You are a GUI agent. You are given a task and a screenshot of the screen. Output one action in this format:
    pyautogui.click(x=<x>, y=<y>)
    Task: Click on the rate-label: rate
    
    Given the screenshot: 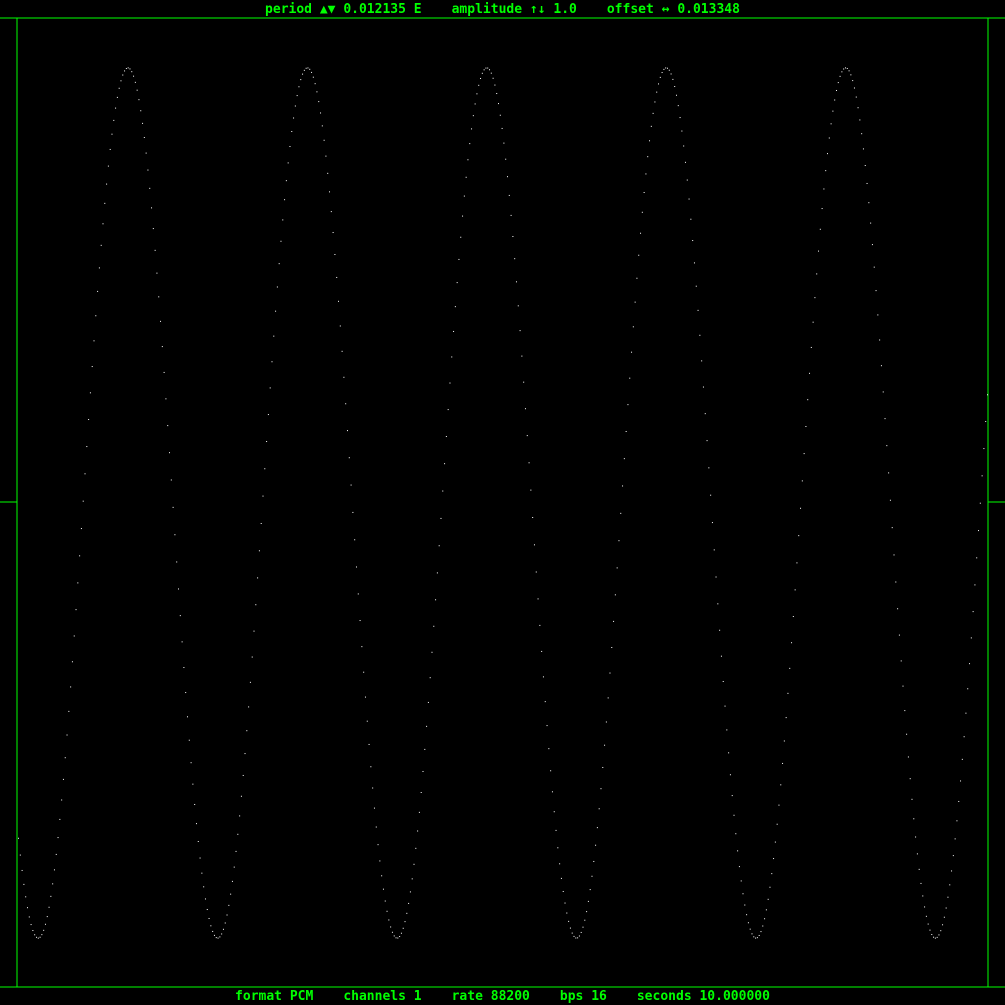 What is the action you would take?
    pyautogui.click(x=467, y=996)
    